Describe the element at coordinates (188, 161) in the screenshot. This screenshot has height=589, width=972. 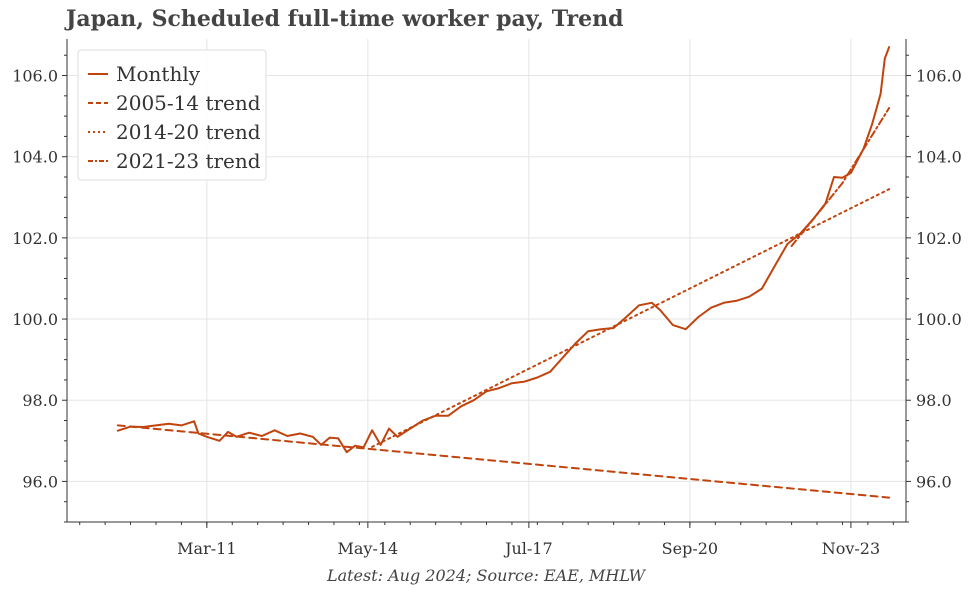
I see `legend-label: 2021-23 trend` at that location.